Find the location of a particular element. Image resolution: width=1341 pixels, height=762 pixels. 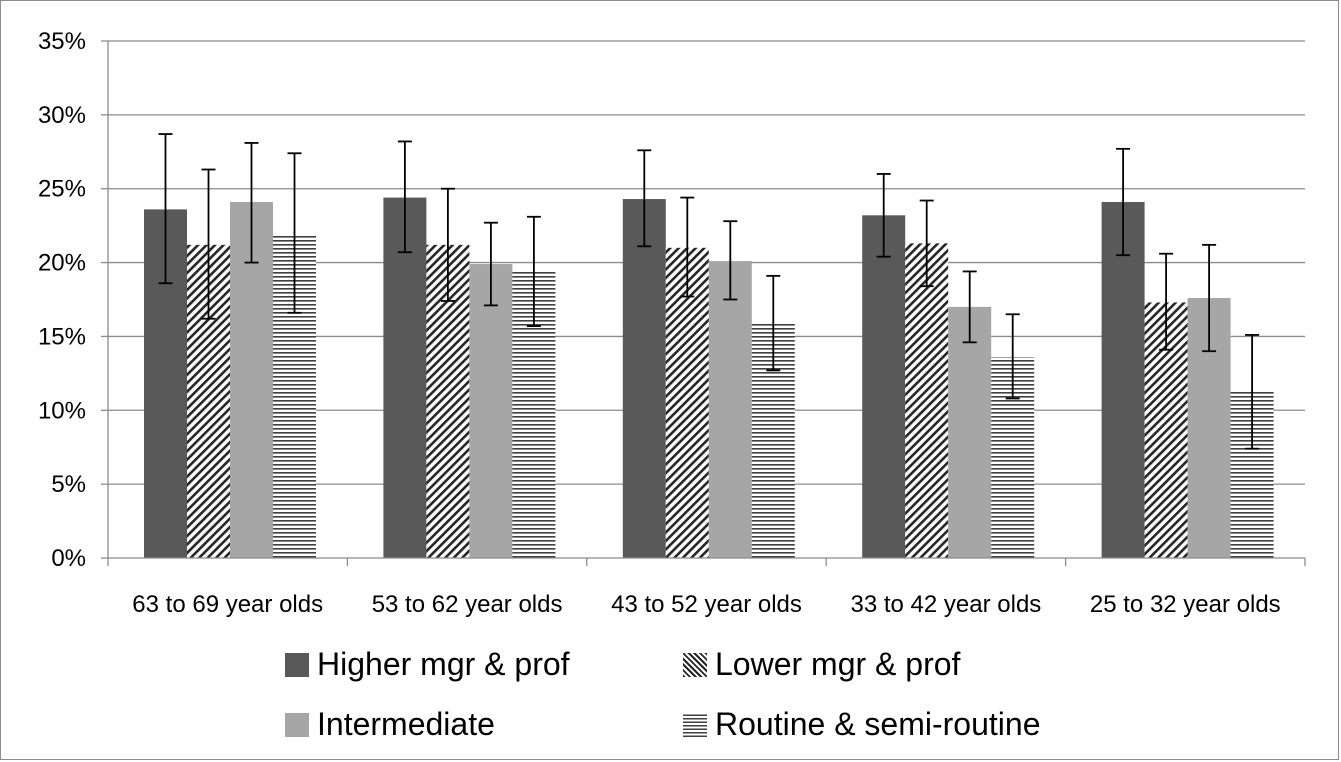

x-tick-label: 63 to 69 year olds is located at coordinates (227, 604).